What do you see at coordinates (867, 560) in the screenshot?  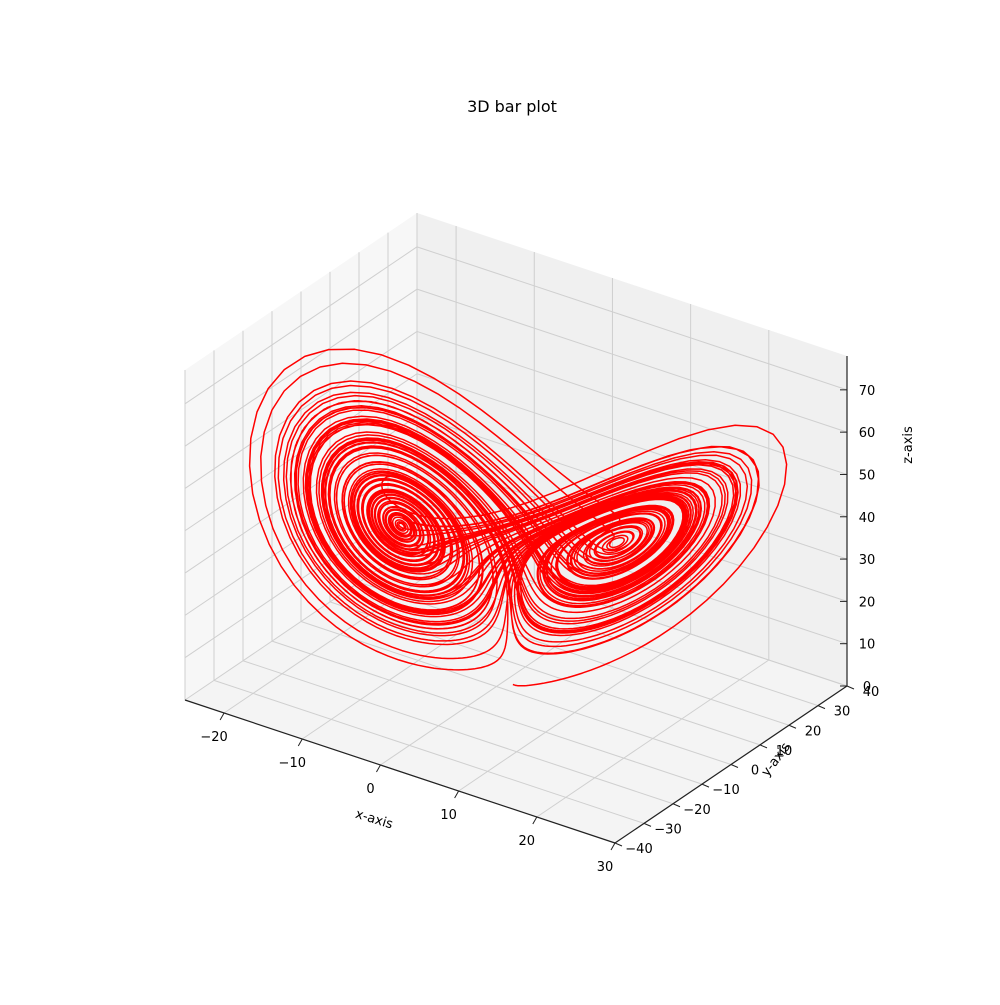 I see `z-tick-label: 30` at bounding box center [867, 560].